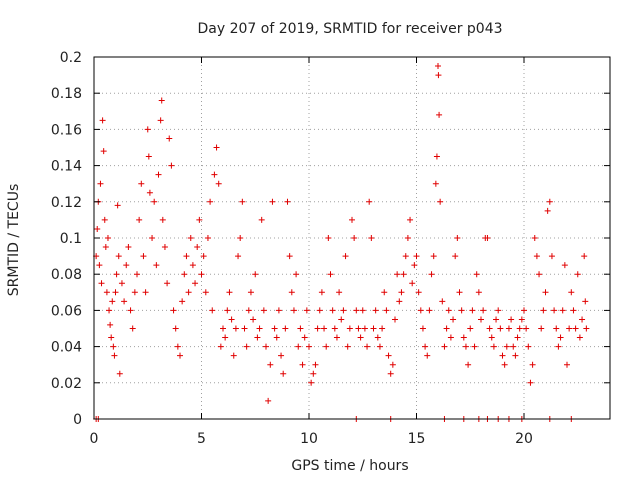 Image resolution: width=640 pixels, height=480 pixels. I want to click on y-tick-label: 0, so click(77, 420).